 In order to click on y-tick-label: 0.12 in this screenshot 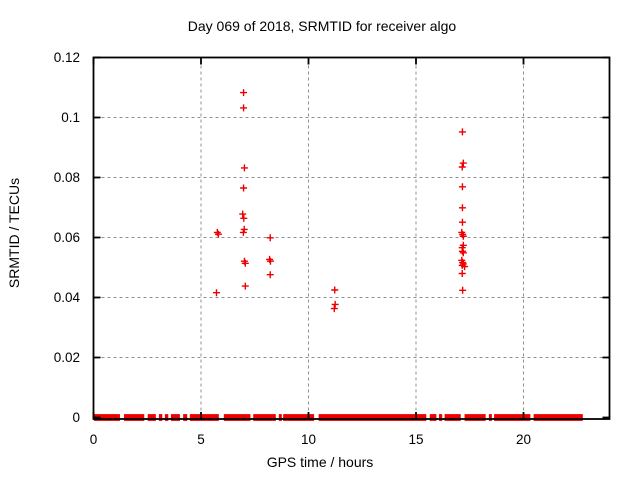, I will do `click(67, 57)`.